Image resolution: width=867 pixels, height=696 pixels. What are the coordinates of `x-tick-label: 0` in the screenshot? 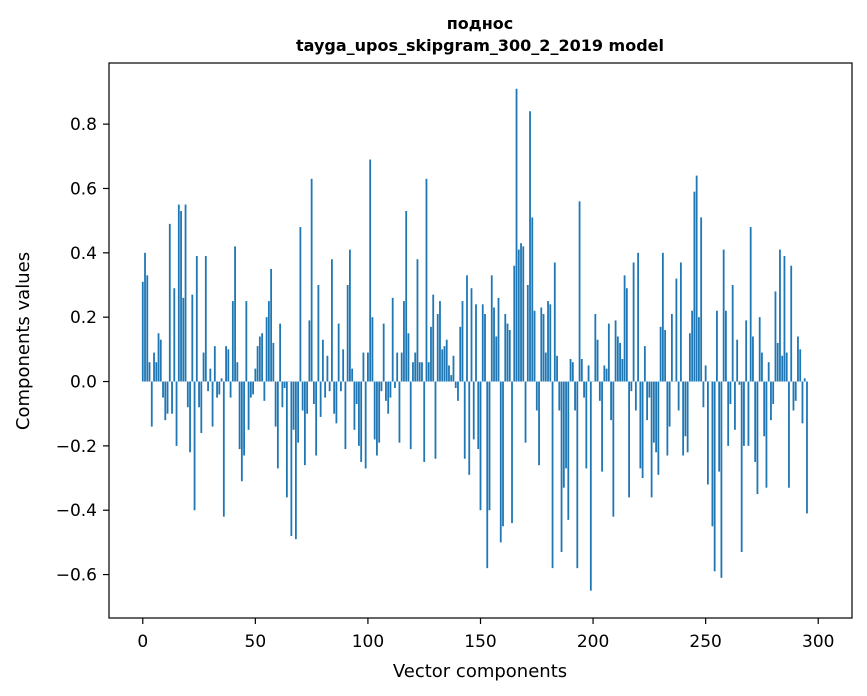 It's located at (142, 642).